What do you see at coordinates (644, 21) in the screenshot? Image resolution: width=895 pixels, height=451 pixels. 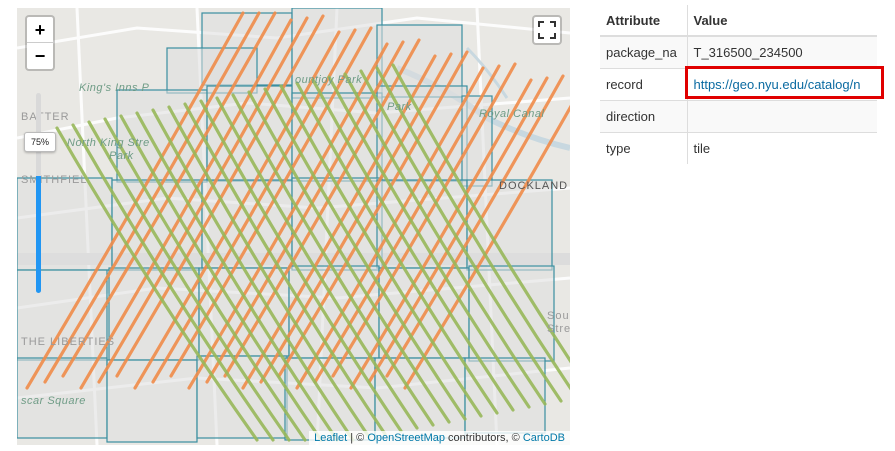 I see `header-attribute: Attribute` at bounding box center [644, 21].